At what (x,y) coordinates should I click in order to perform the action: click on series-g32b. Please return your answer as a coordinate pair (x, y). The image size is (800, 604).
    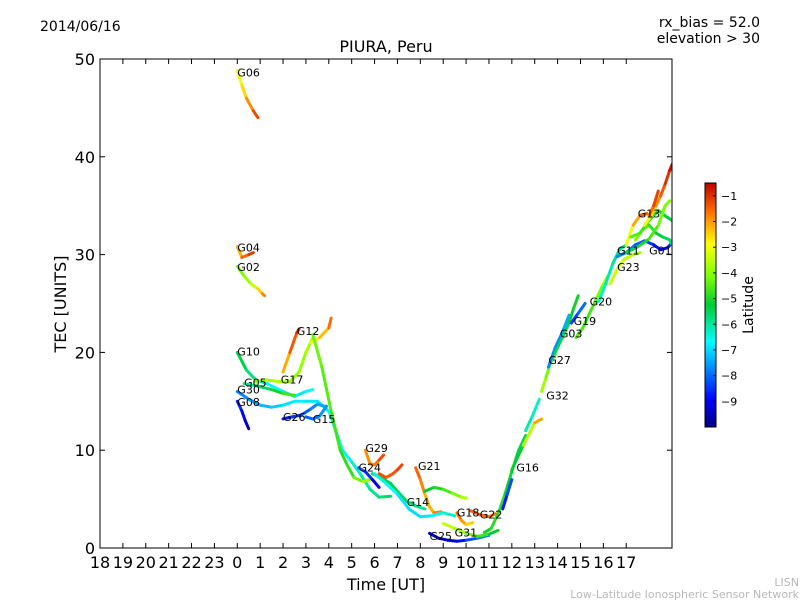
    Looking at the image, I should click on (532, 415).